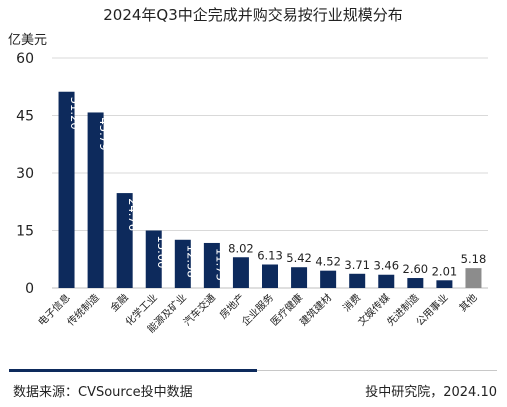 This screenshot has height=407, width=507. Describe the element at coordinates (357, 265) in the screenshot. I see `data-label: 3.71` at that location.